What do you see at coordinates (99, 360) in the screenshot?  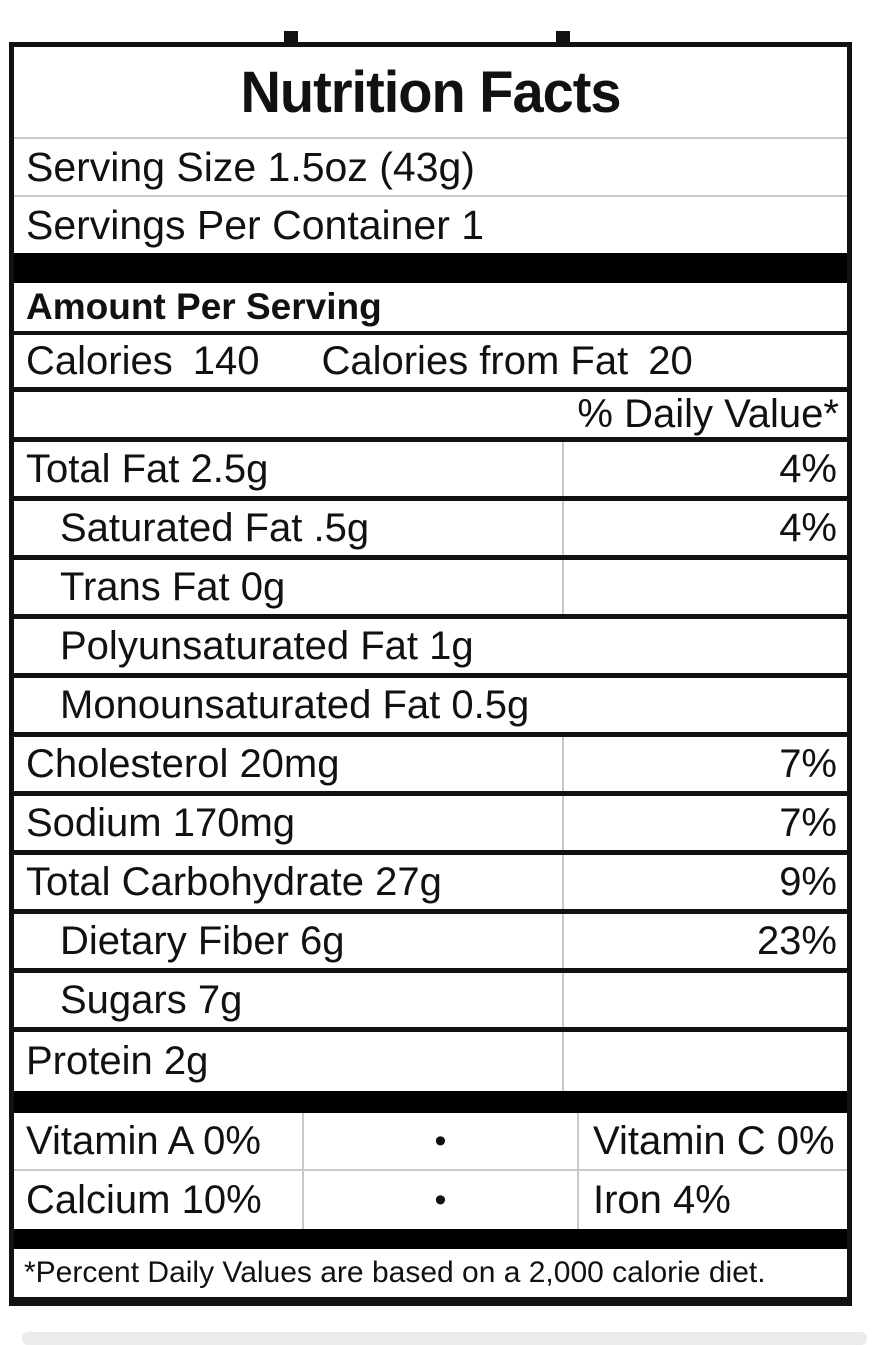 I see `calories-label: Calories` at bounding box center [99, 360].